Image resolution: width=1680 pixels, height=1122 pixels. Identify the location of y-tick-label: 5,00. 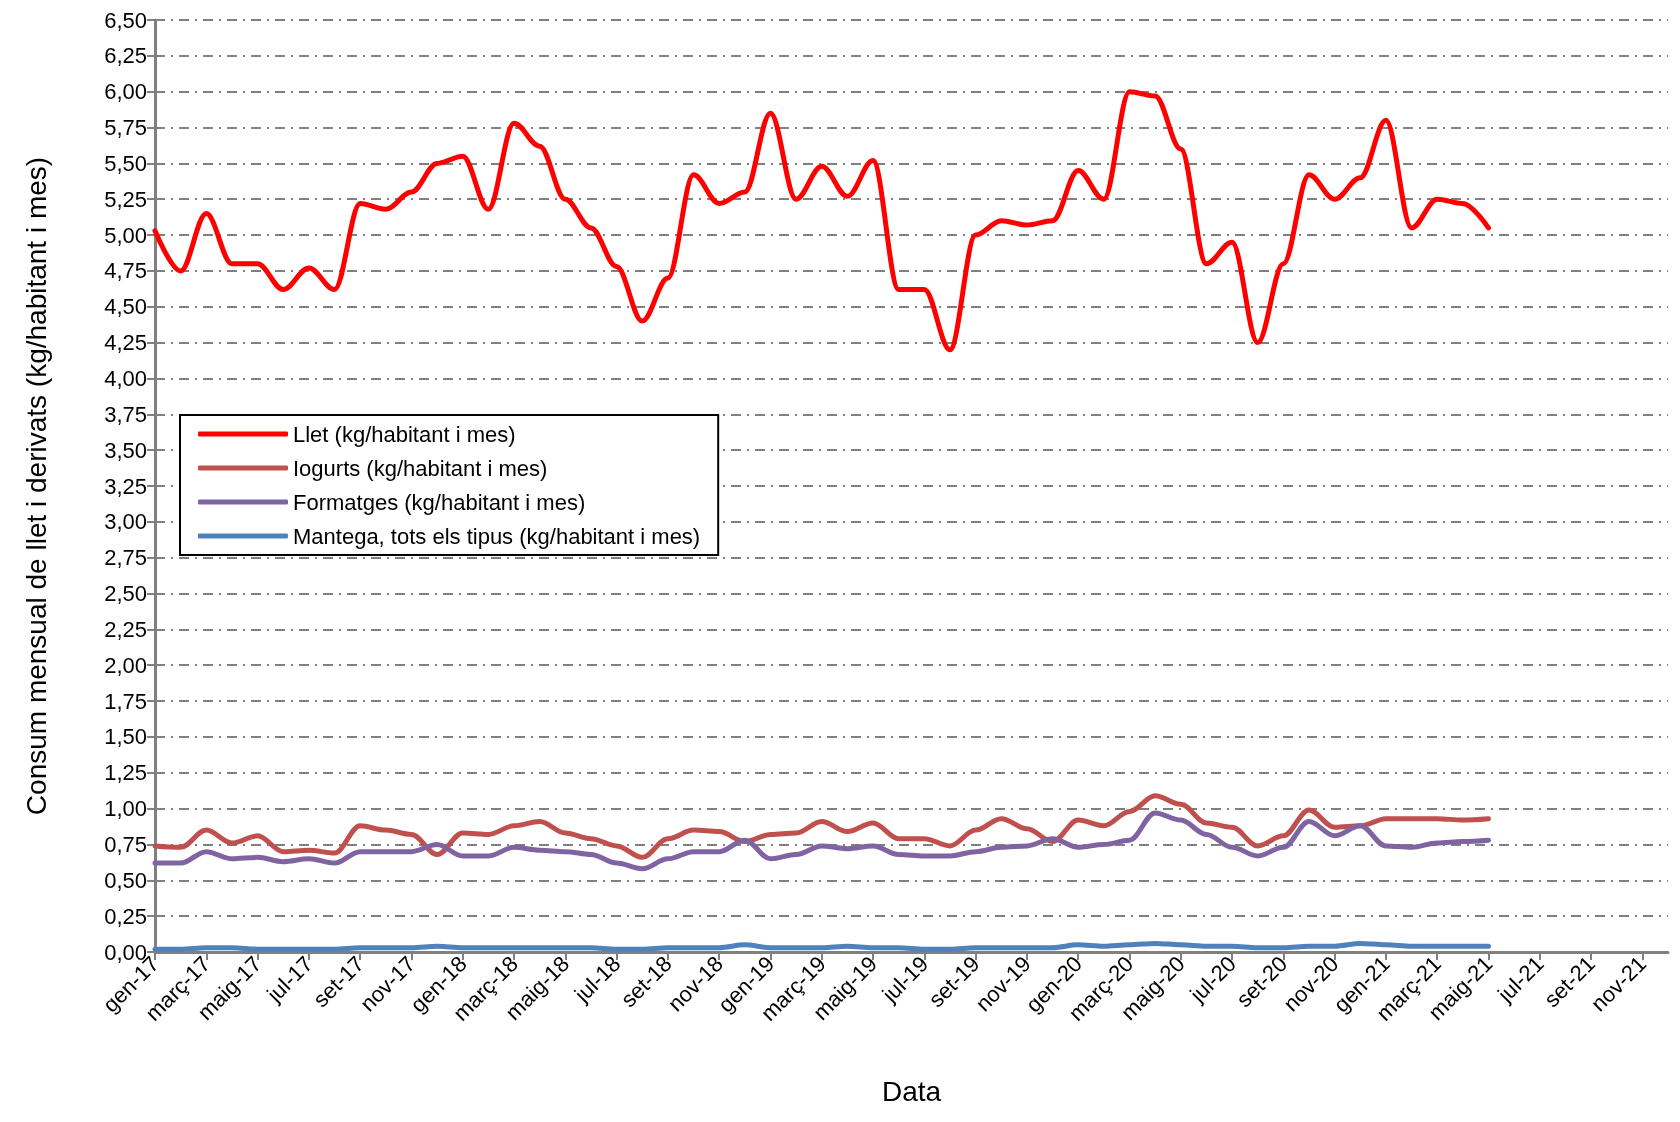
(125, 235).